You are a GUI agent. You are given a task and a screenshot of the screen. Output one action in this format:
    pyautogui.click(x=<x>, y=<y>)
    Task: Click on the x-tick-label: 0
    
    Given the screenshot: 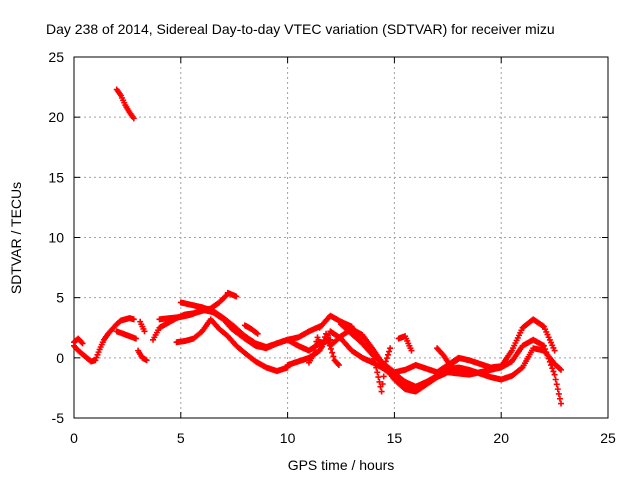 What is the action you would take?
    pyautogui.click(x=74, y=438)
    